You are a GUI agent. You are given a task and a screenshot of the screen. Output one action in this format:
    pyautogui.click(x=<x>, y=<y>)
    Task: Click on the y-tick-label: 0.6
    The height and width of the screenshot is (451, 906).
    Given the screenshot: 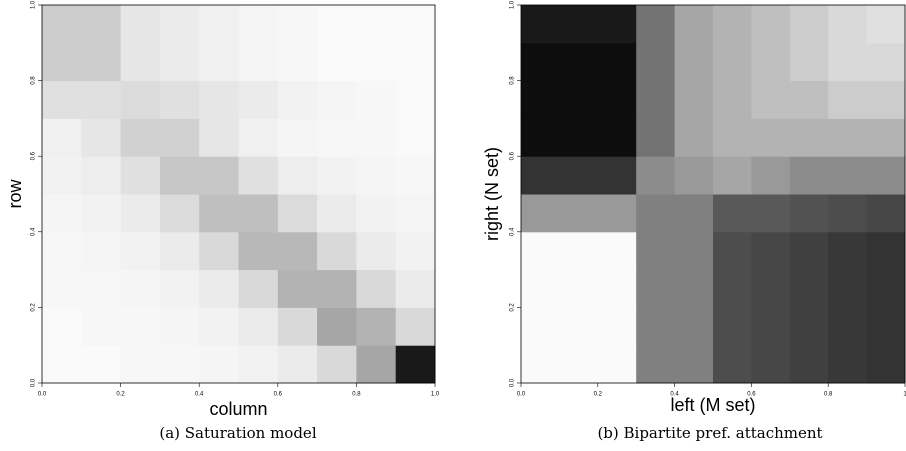 What is the action you would take?
    pyautogui.click(x=34, y=155)
    